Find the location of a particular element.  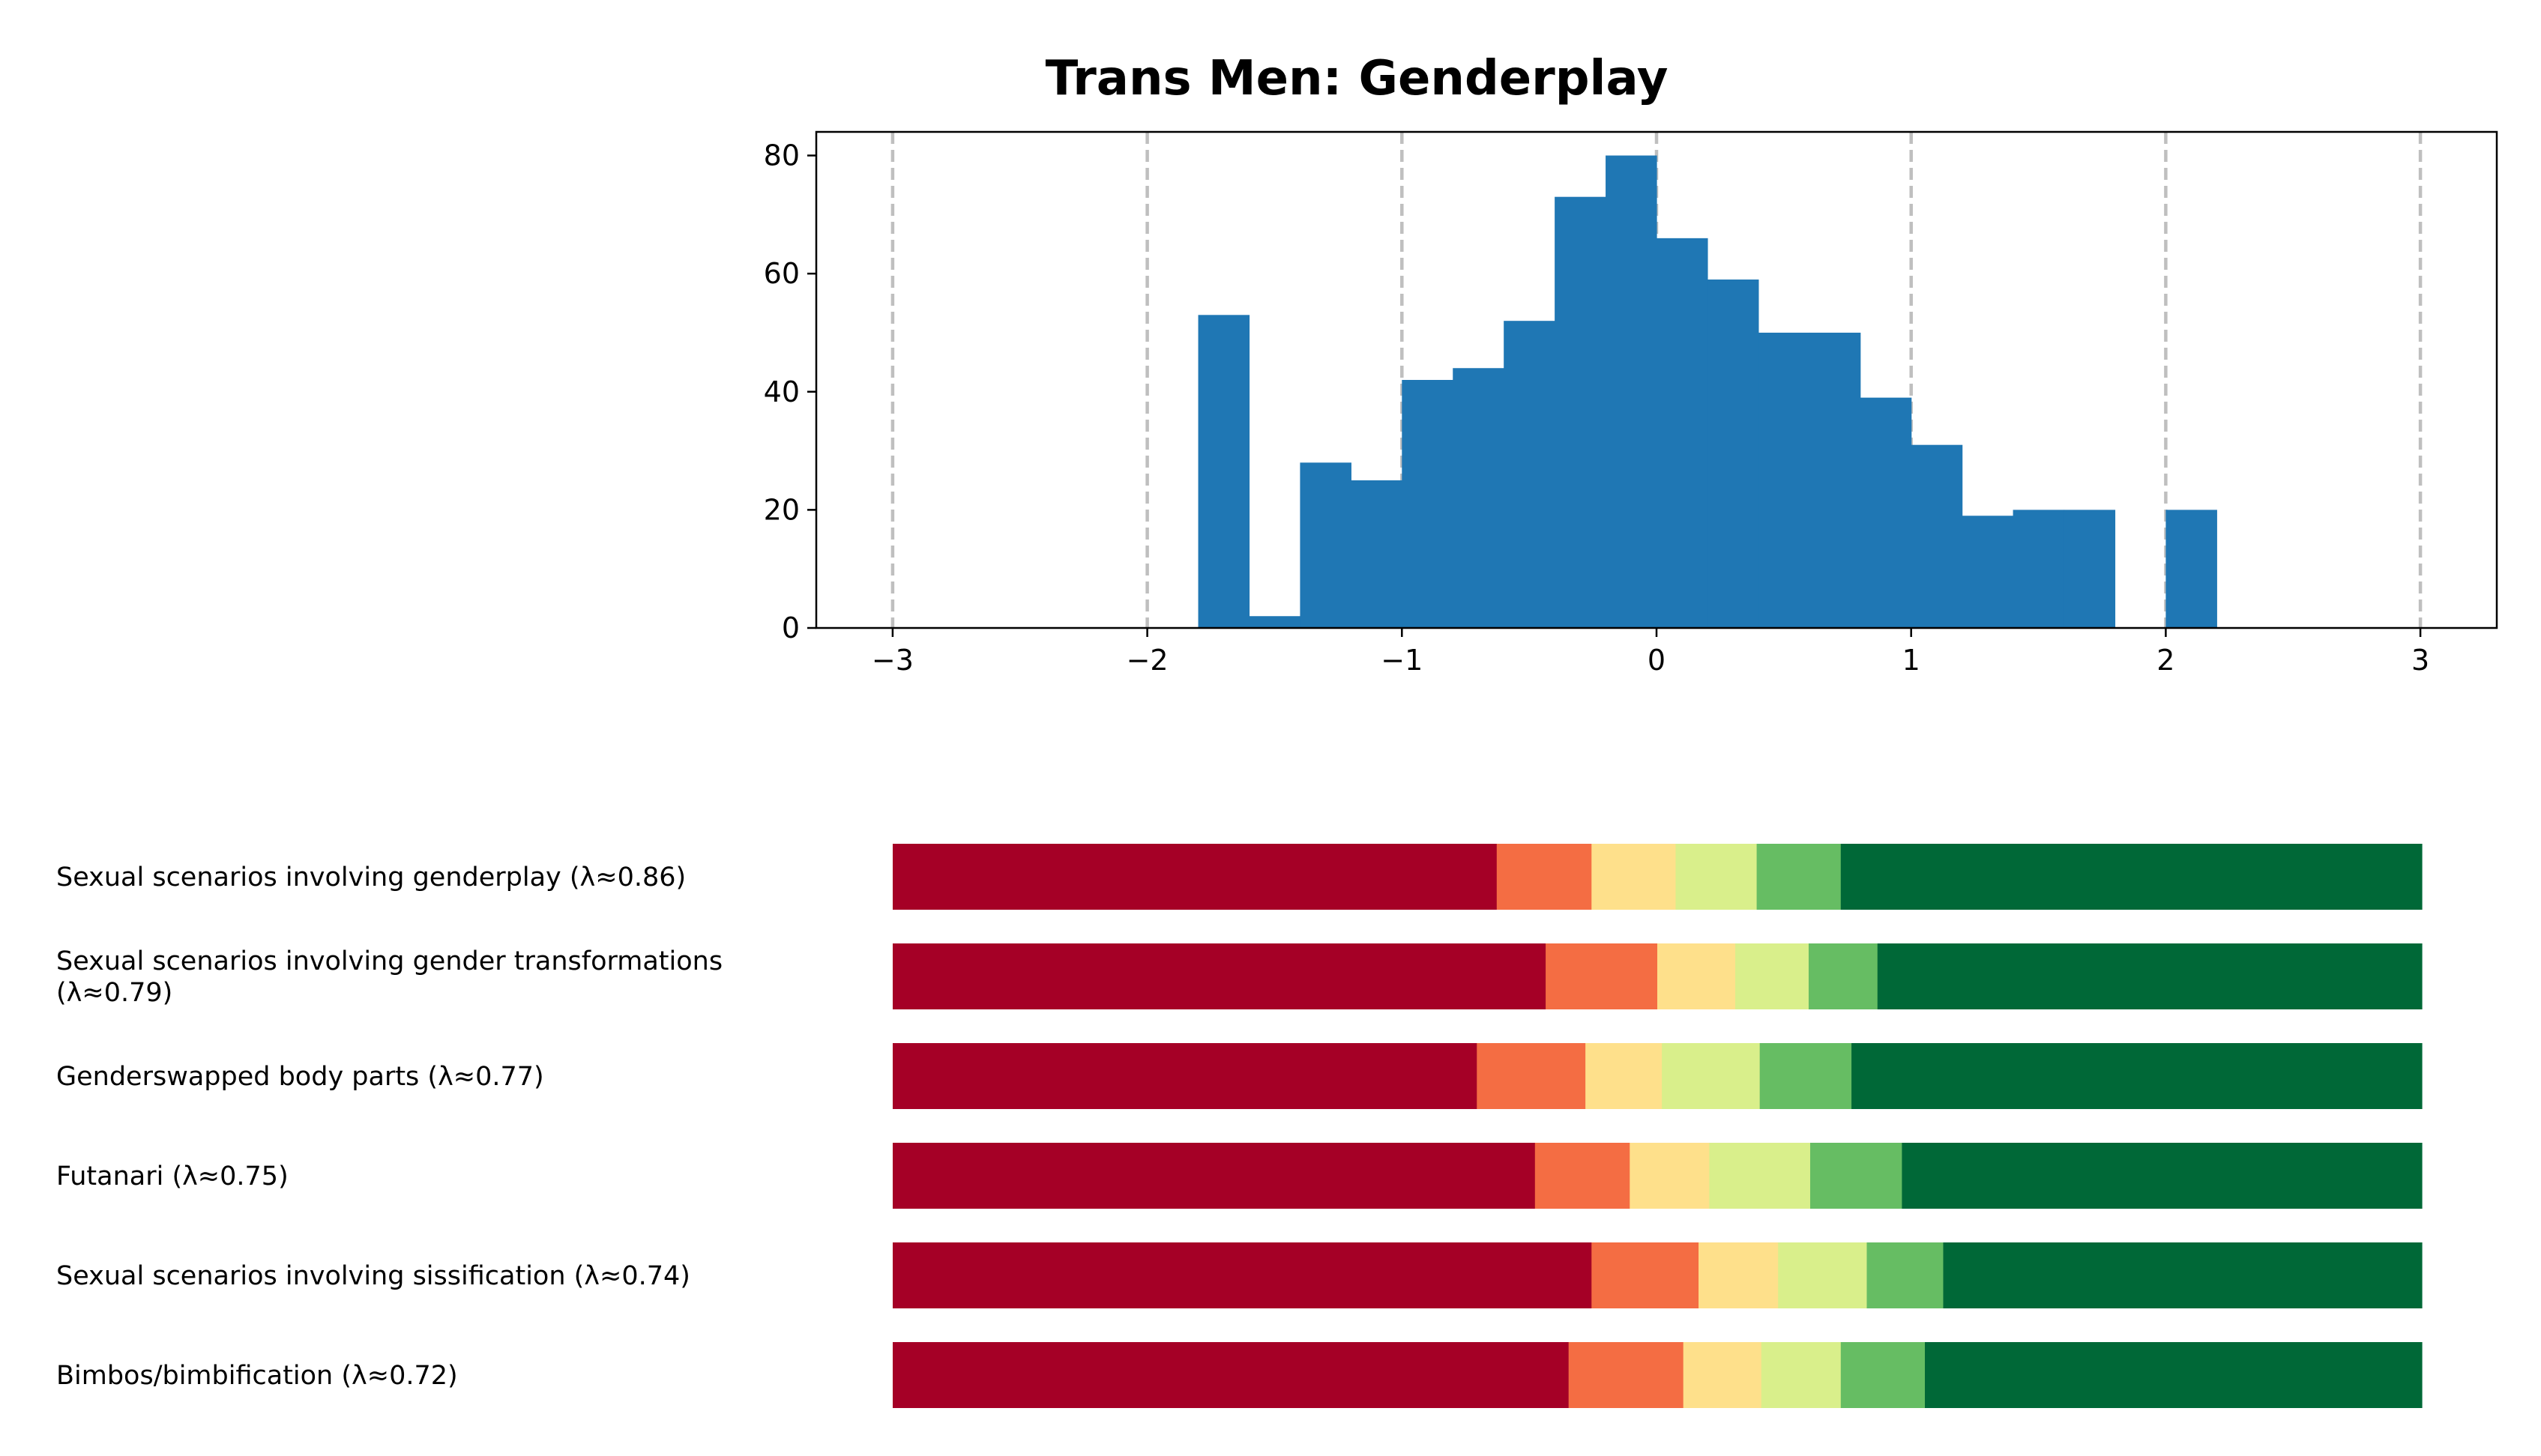

stacked-row: Futanari (λ≈0.75) is located at coordinates (1239, 1176).